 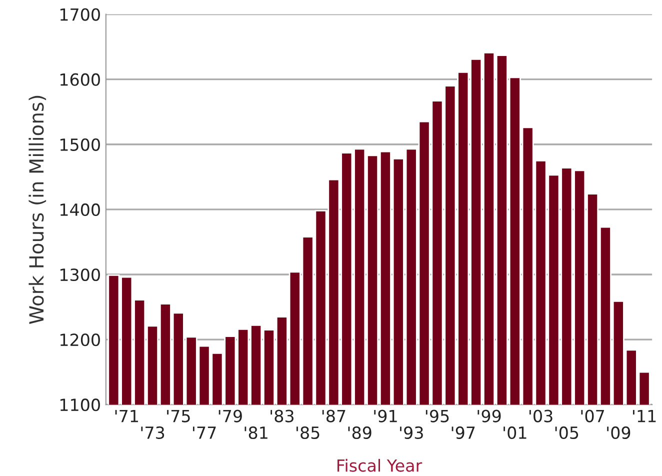 I want to click on x-tick-label: '79, so click(x=230, y=416).